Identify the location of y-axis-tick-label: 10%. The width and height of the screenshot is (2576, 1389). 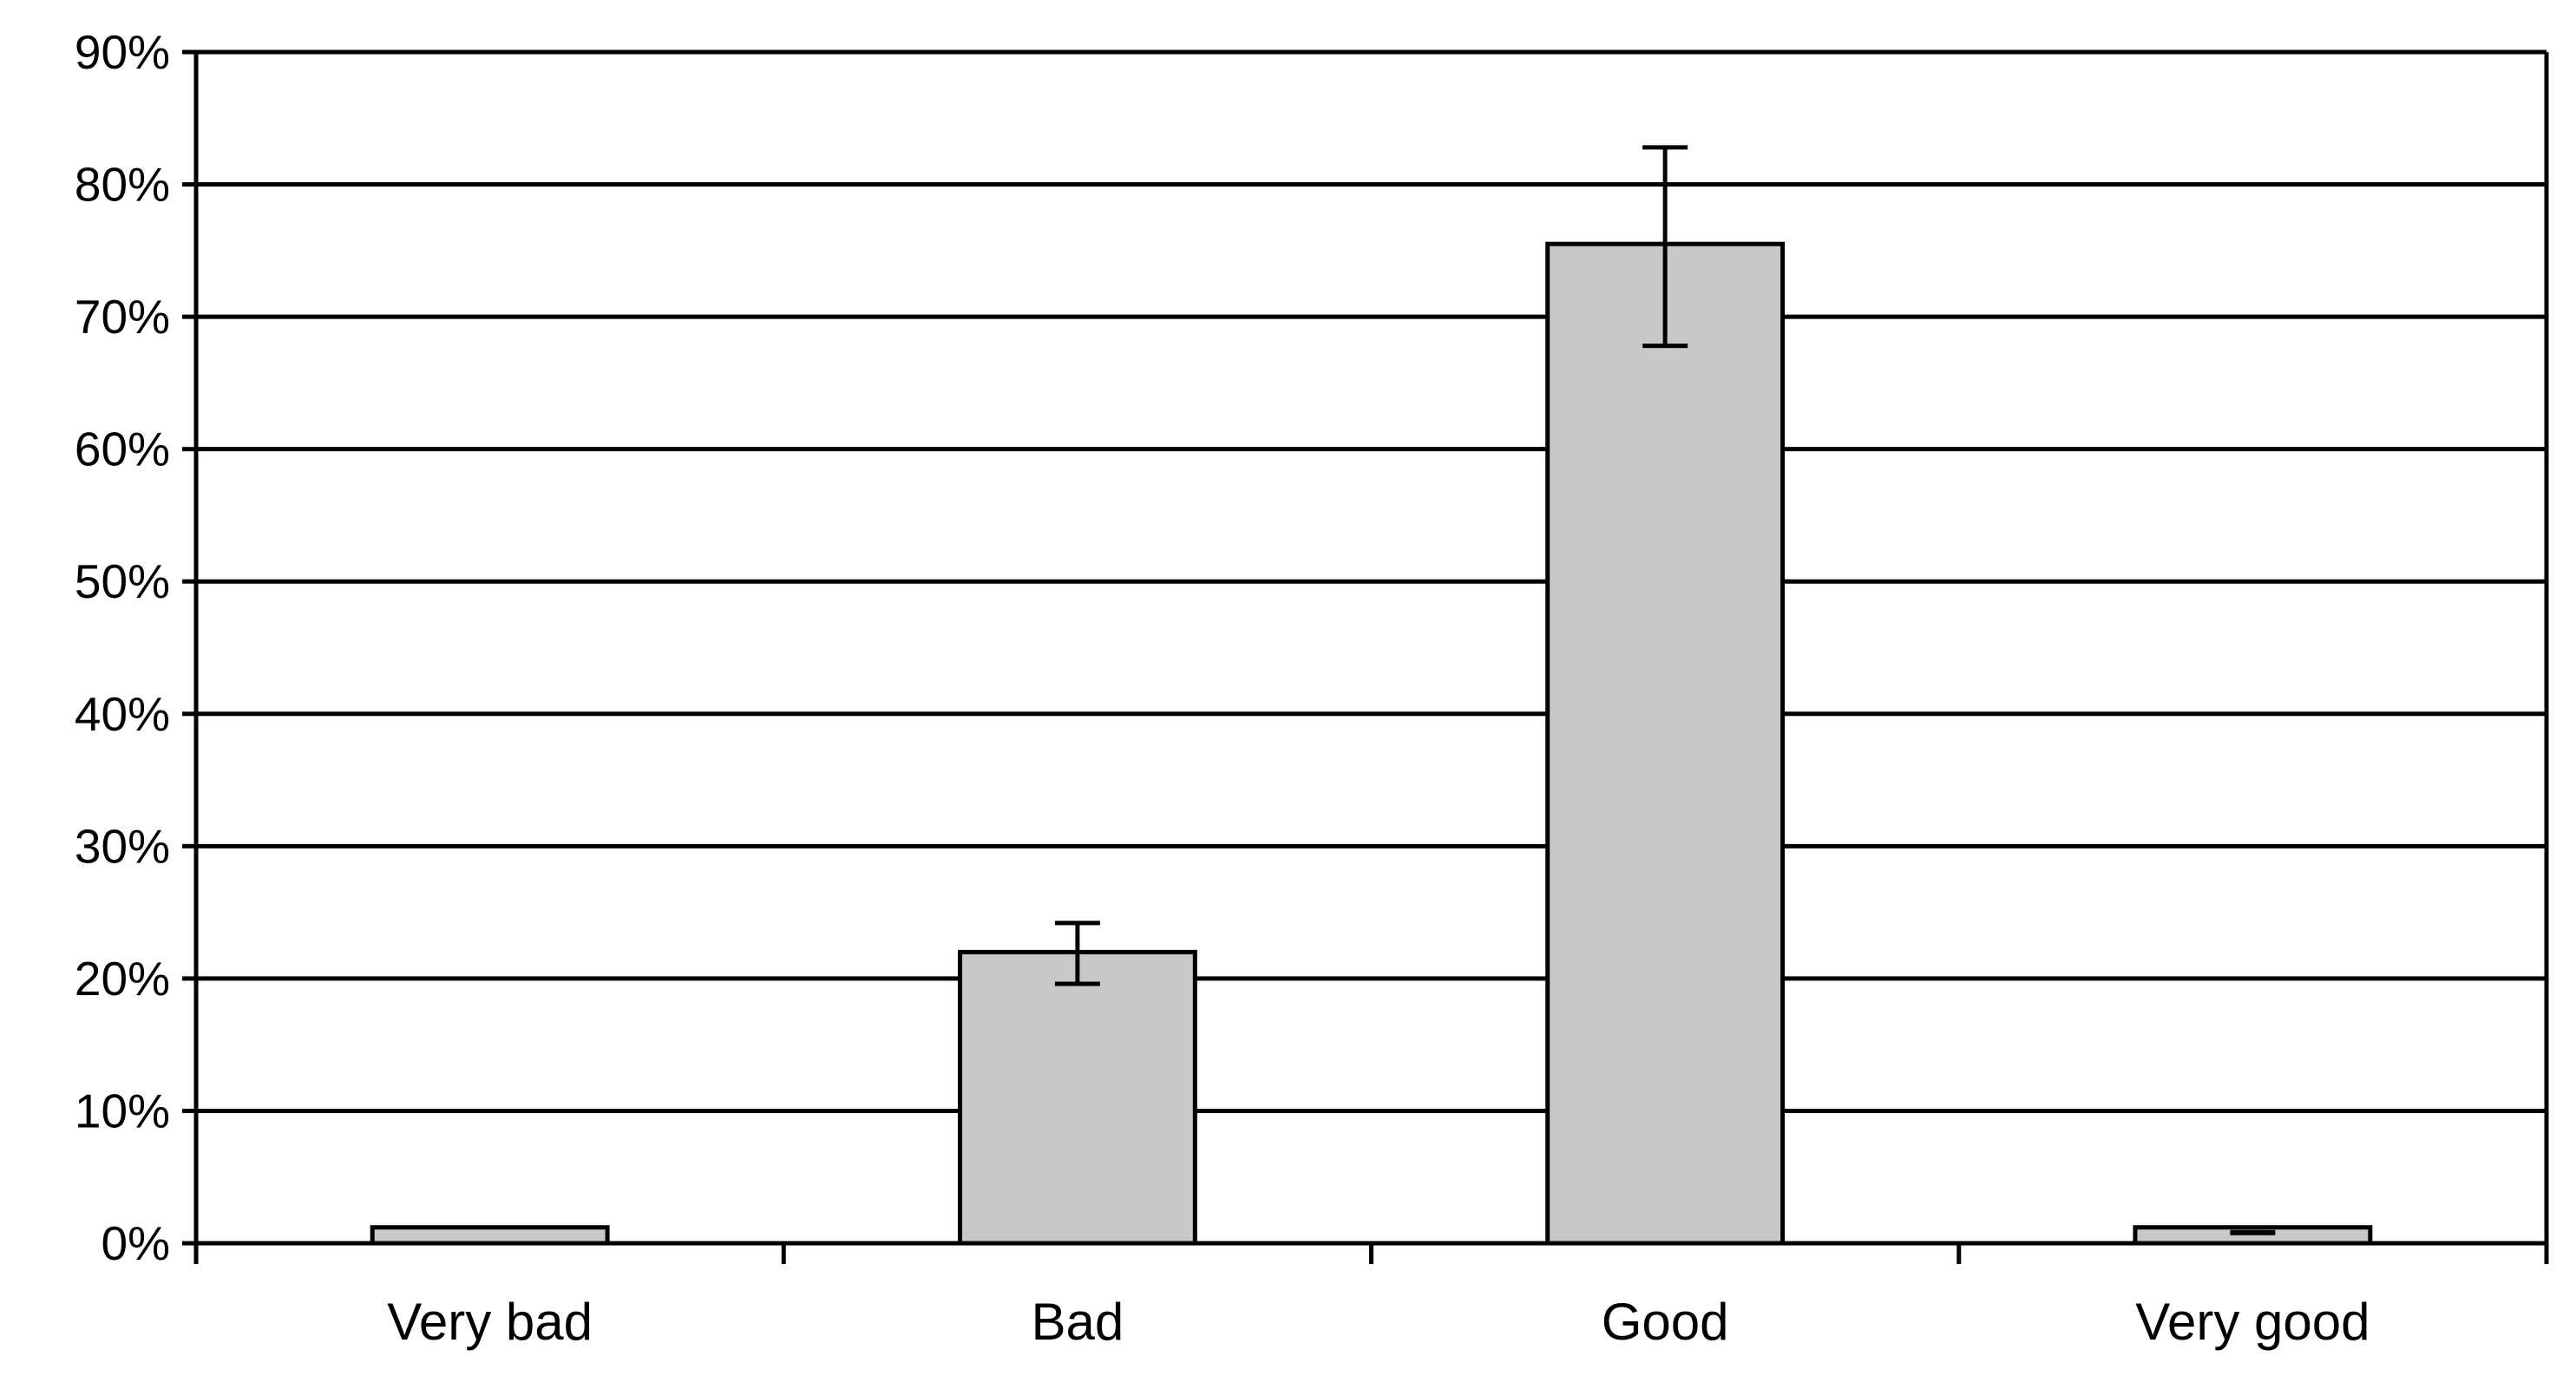
(122, 1110).